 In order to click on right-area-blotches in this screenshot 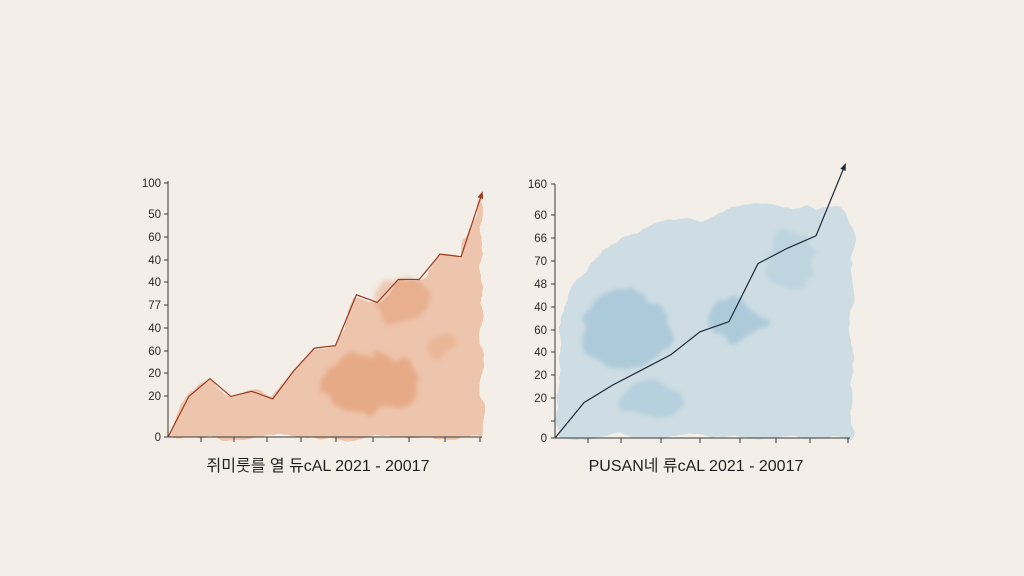, I will do `click(697, 324)`.